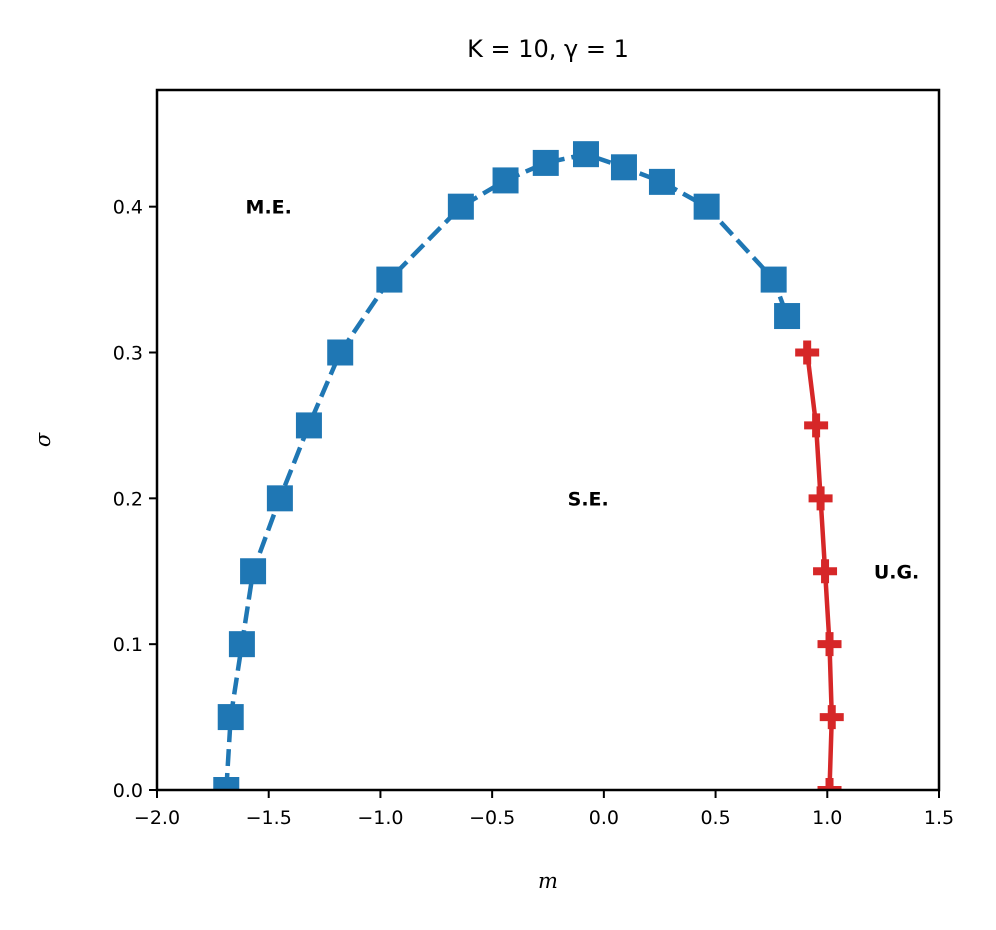  I want to click on region-label: U.G., so click(896, 572).